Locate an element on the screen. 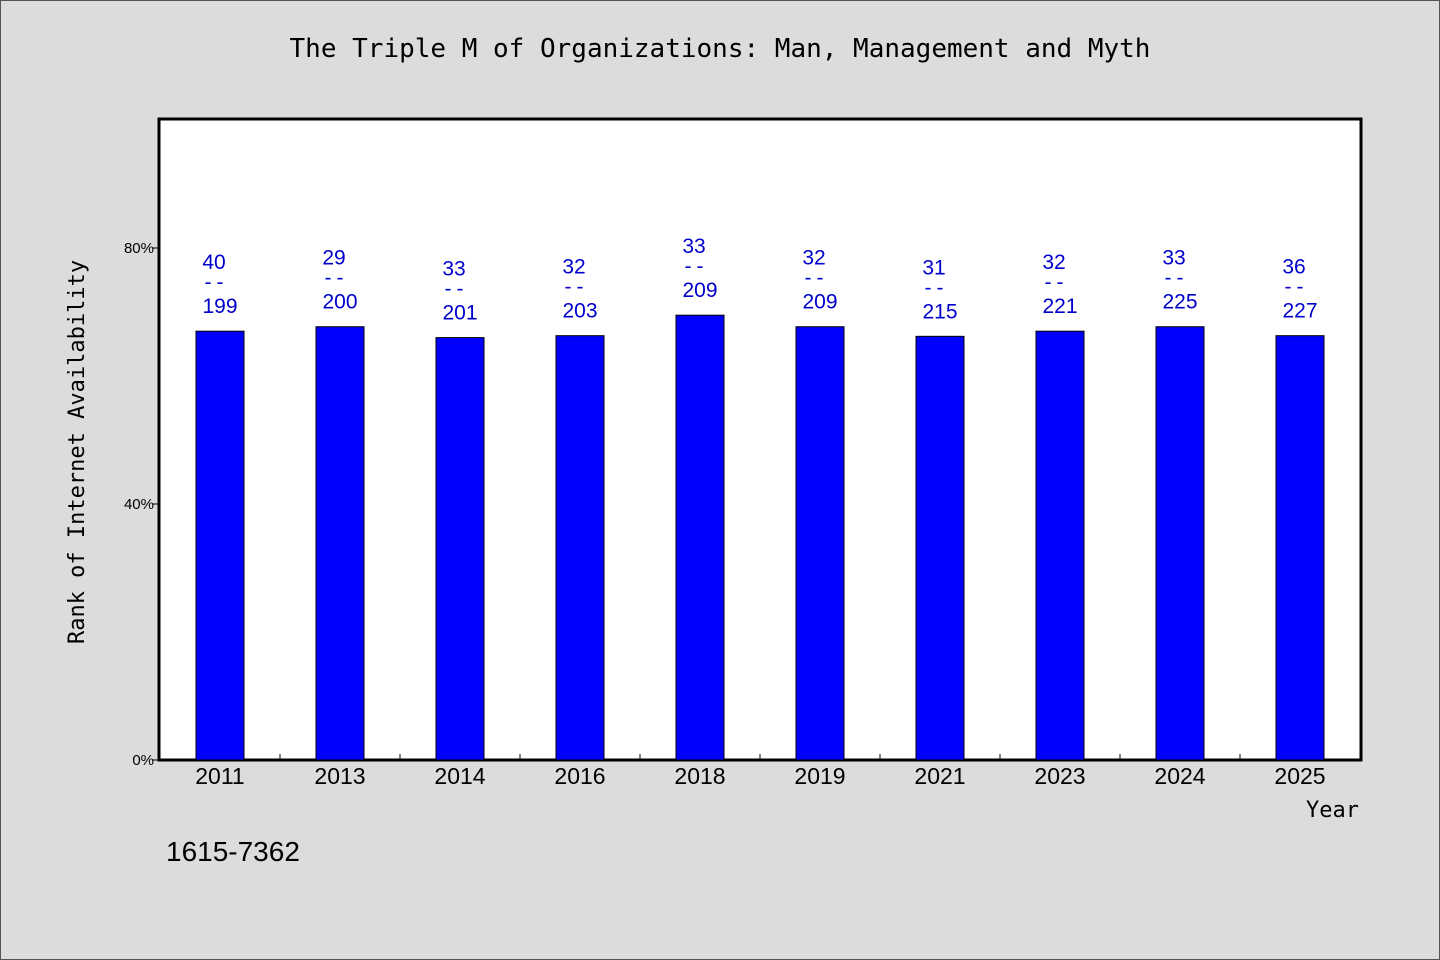 The image size is (1440, 960). y-tick-label: 80% is located at coordinates (139, 248).